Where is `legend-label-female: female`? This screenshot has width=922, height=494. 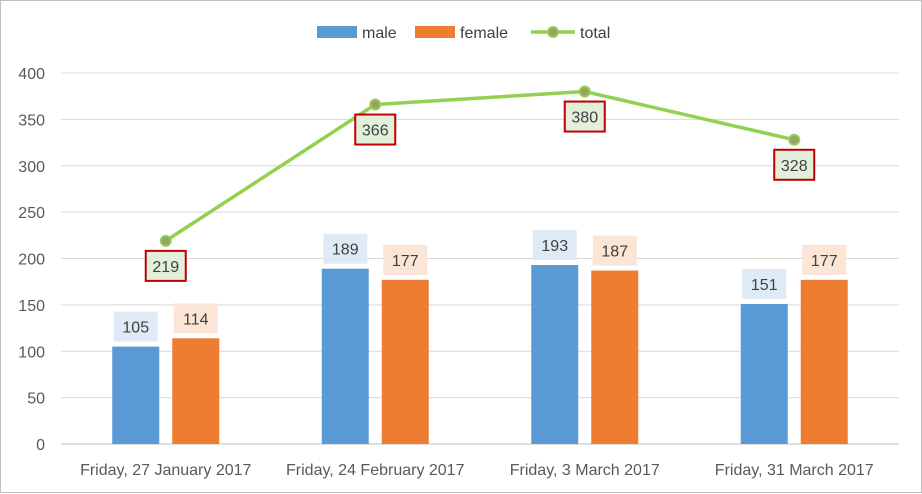
legend-label-female: female is located at coordinates (484, 33).